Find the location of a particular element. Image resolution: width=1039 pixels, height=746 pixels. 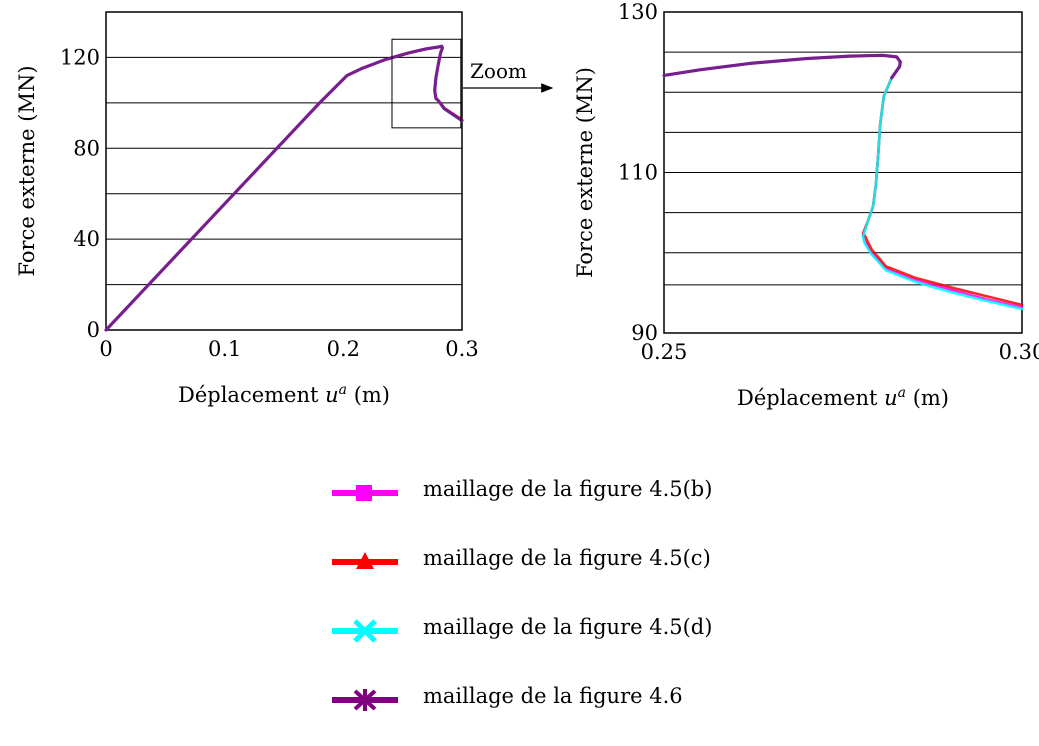

legend-item: maillage de la figure 4.6 is located at coordinates (588, 699).